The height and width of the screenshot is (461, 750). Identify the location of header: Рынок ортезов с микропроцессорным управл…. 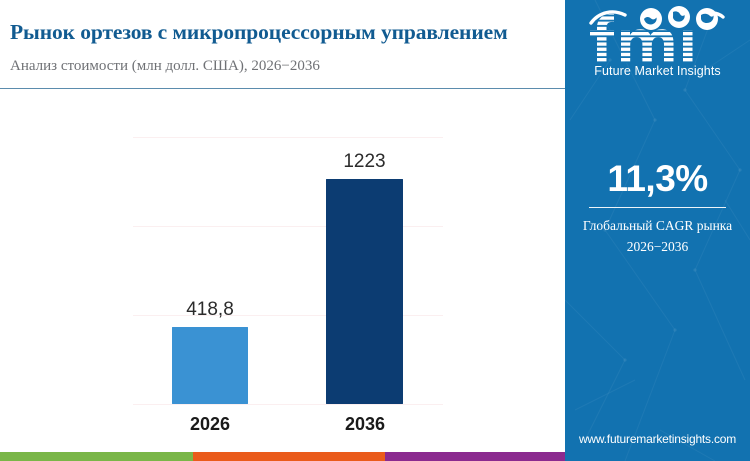
(282, 44).